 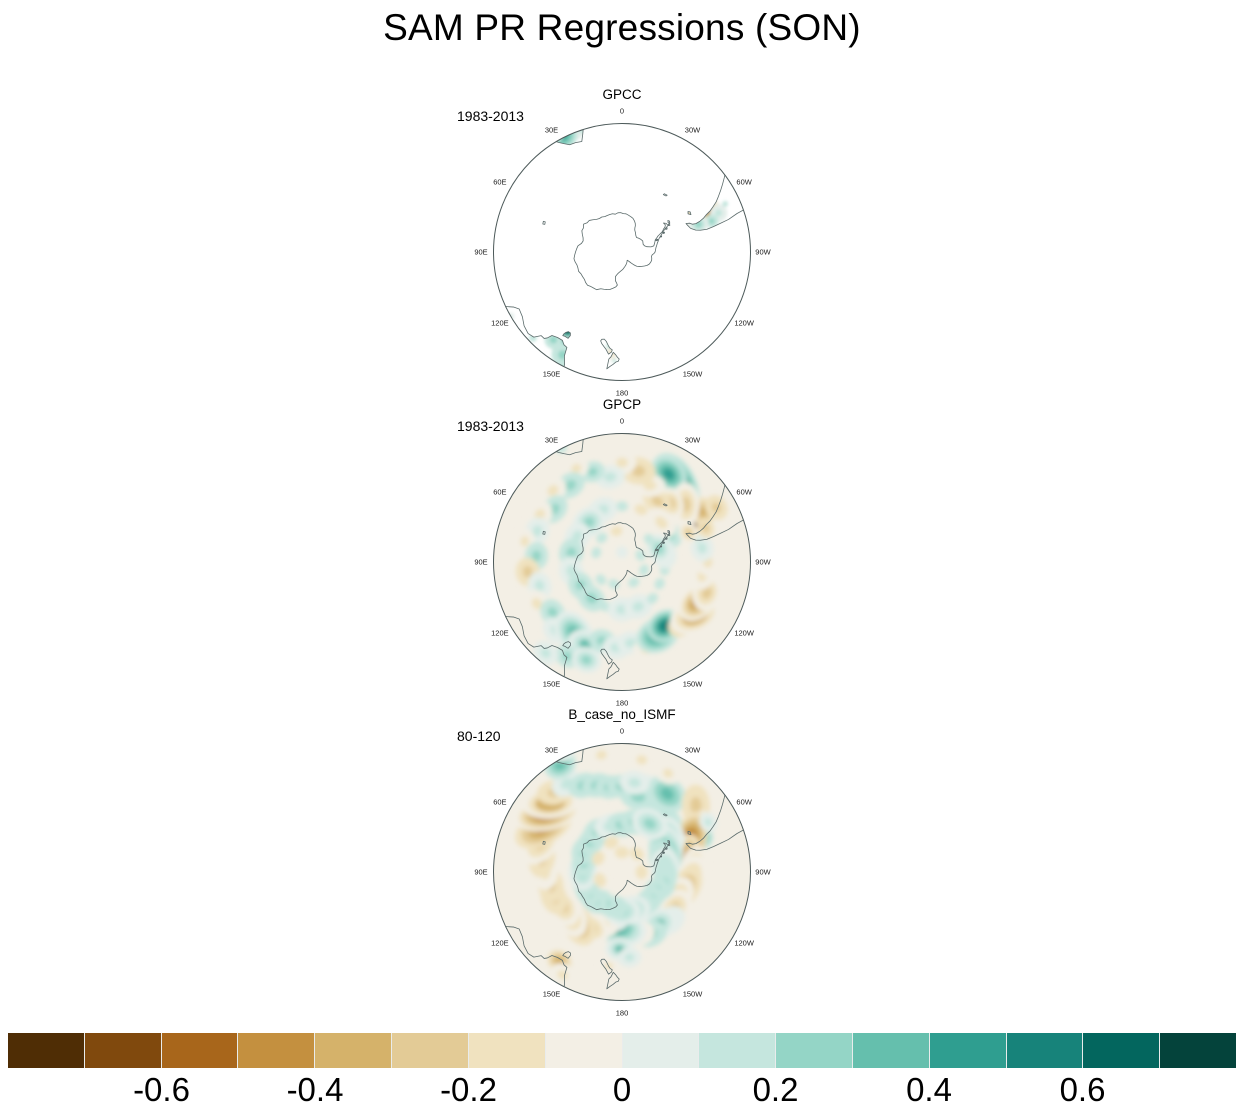 What do you see at coordinates (763, 562) in the screenshot?
I see `longitude-label: 90W` at bounding box center [763, 562].